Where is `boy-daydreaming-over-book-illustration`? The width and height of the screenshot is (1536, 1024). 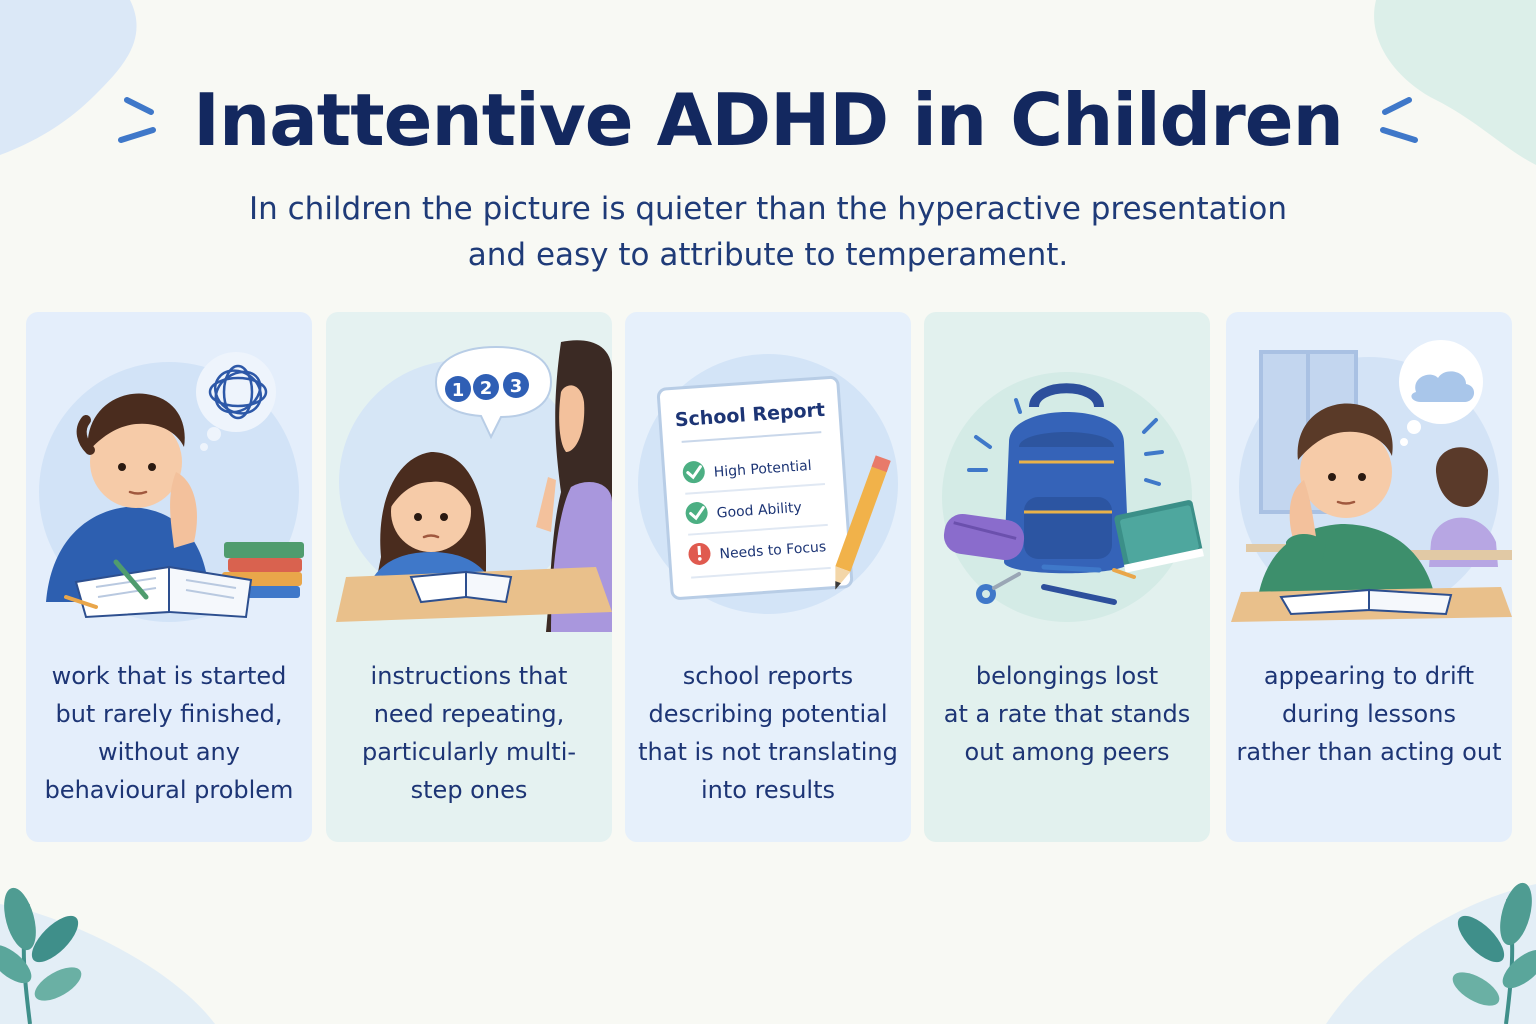 boy-daydreaming-over-book-illustration is located at coordinates (171, 487).